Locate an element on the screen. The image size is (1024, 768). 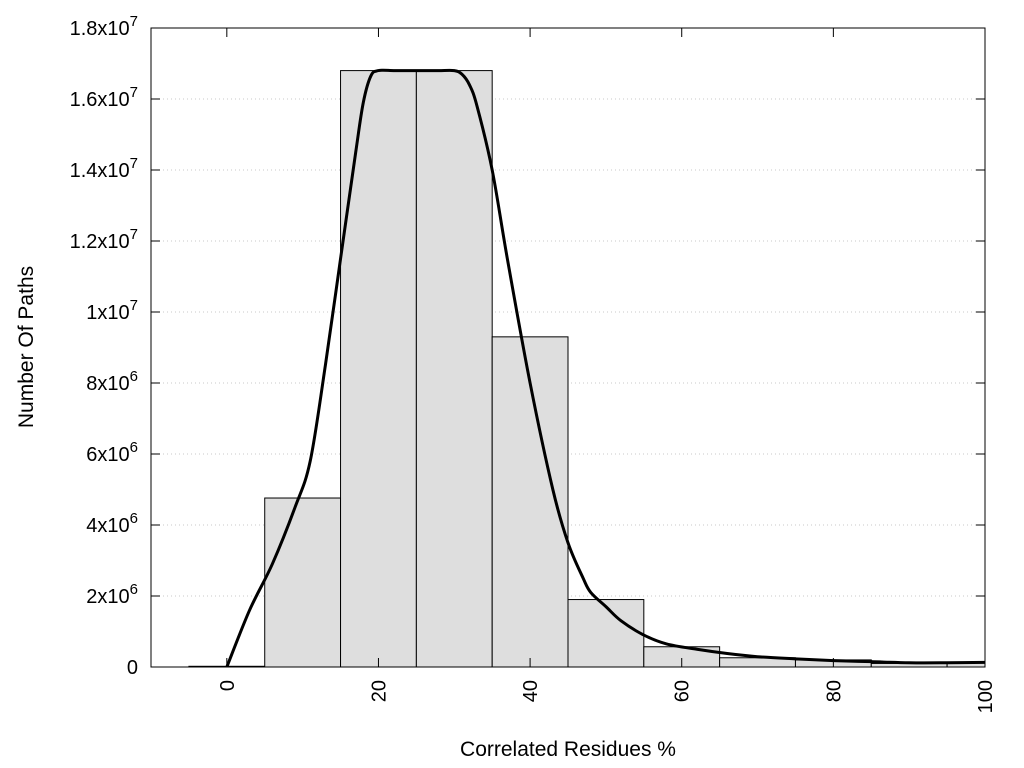
x-tick-label: 20 is located at coordinates (379, 691).